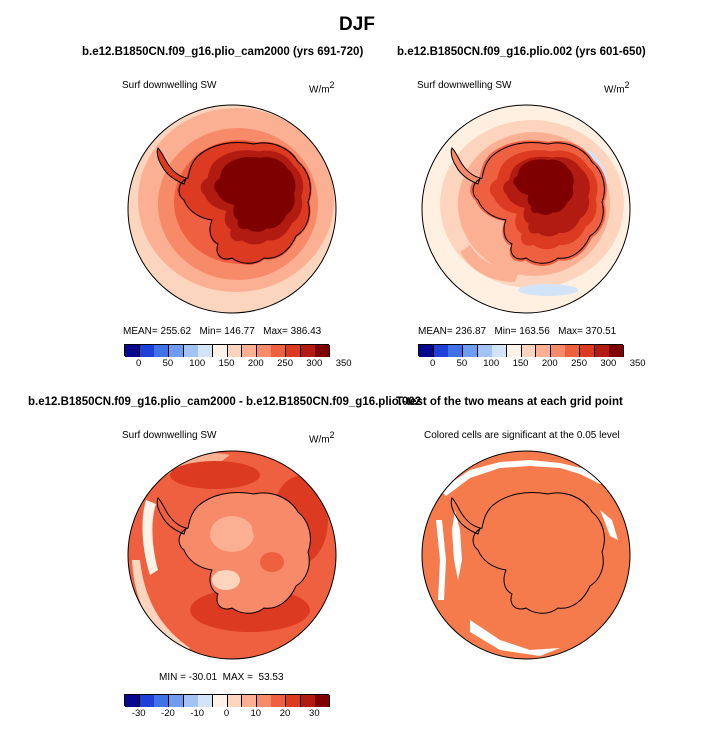 This screenshot has width=714, height=752. I want to click on panel2-stats: MEAN= 236.87 Min= 163.56 Max= 370.51, so click(517, 331).